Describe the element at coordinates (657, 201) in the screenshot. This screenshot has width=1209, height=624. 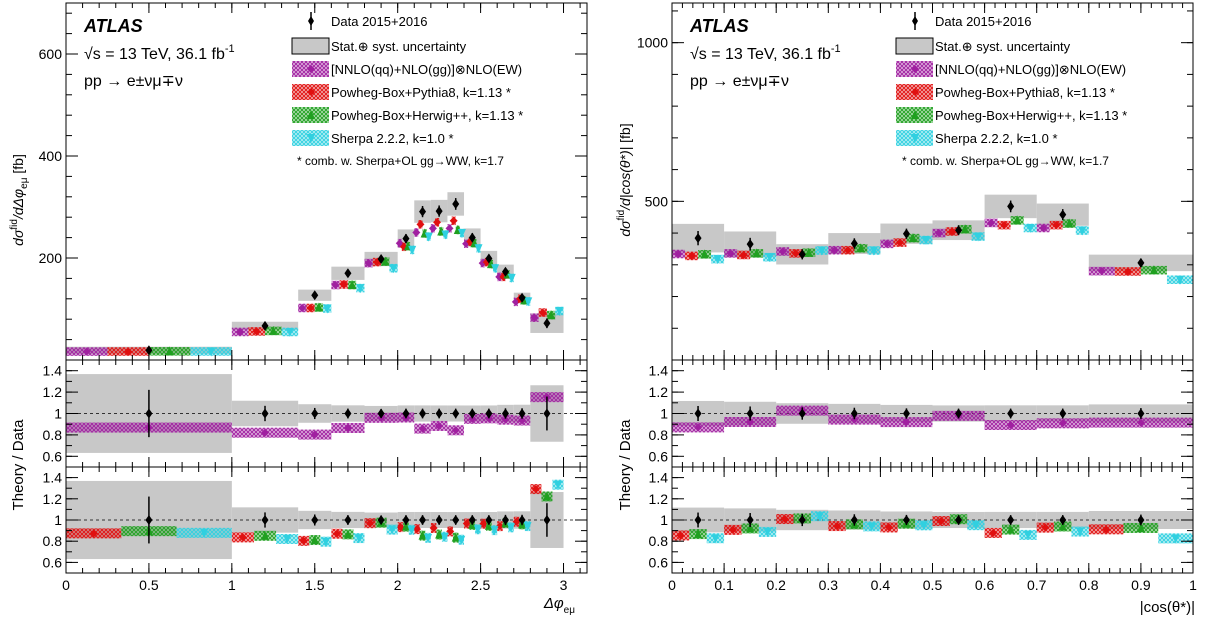
I see `y-tick-label: 500` at that location.